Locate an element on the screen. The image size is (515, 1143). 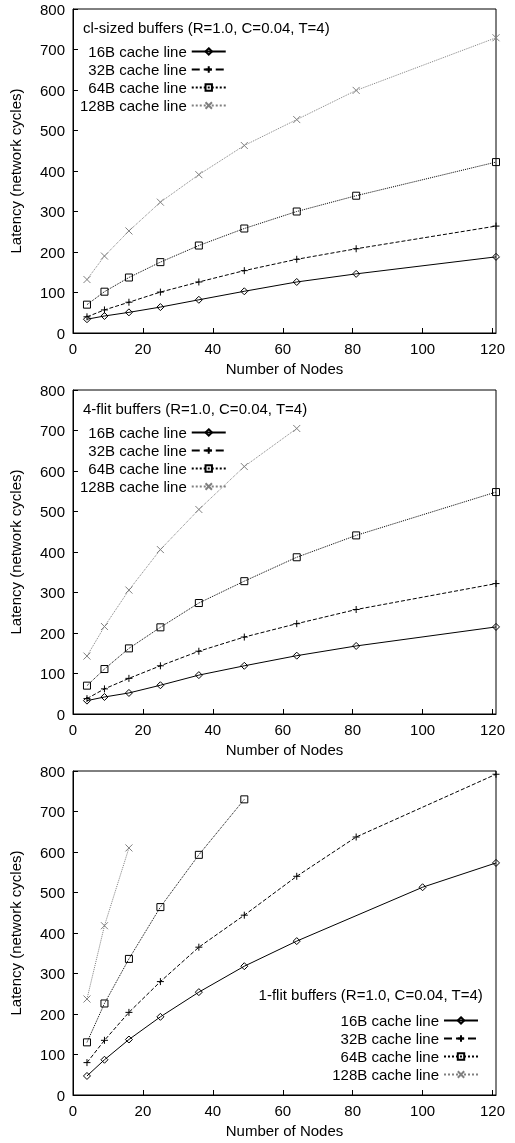
x-tick-label: 120 is located at coordinates (492, 729).